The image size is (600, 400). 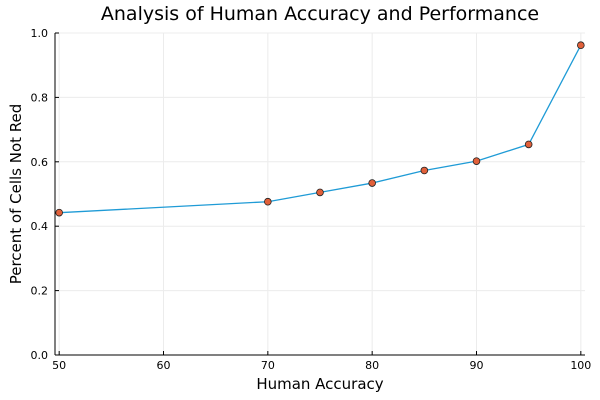 What do you see at coordinates (268, 365) in the screenshot?
I see `x-tick-label: 70` at bounding box center [268, 365].